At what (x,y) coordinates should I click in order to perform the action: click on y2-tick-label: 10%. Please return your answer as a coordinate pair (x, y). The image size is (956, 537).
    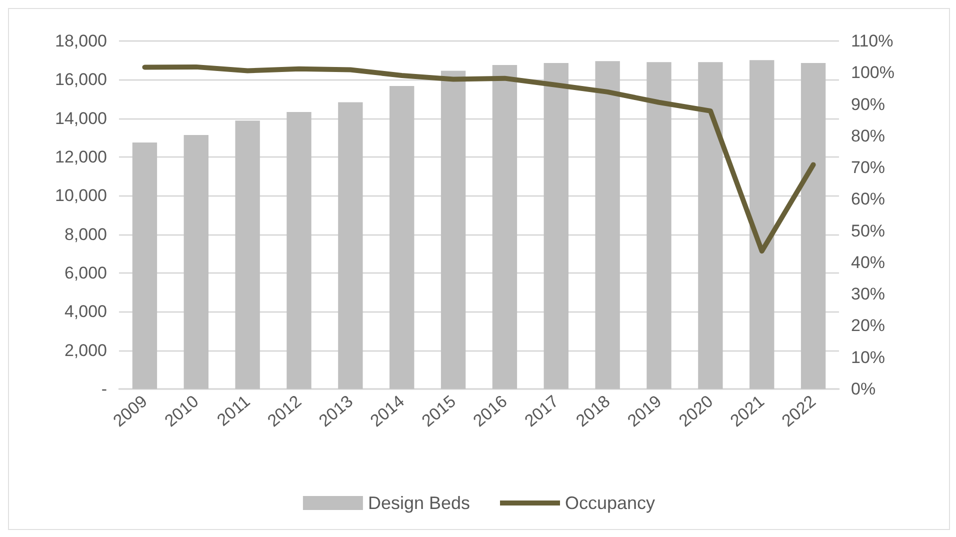
    Looking at the image, I should click on (868, 357).